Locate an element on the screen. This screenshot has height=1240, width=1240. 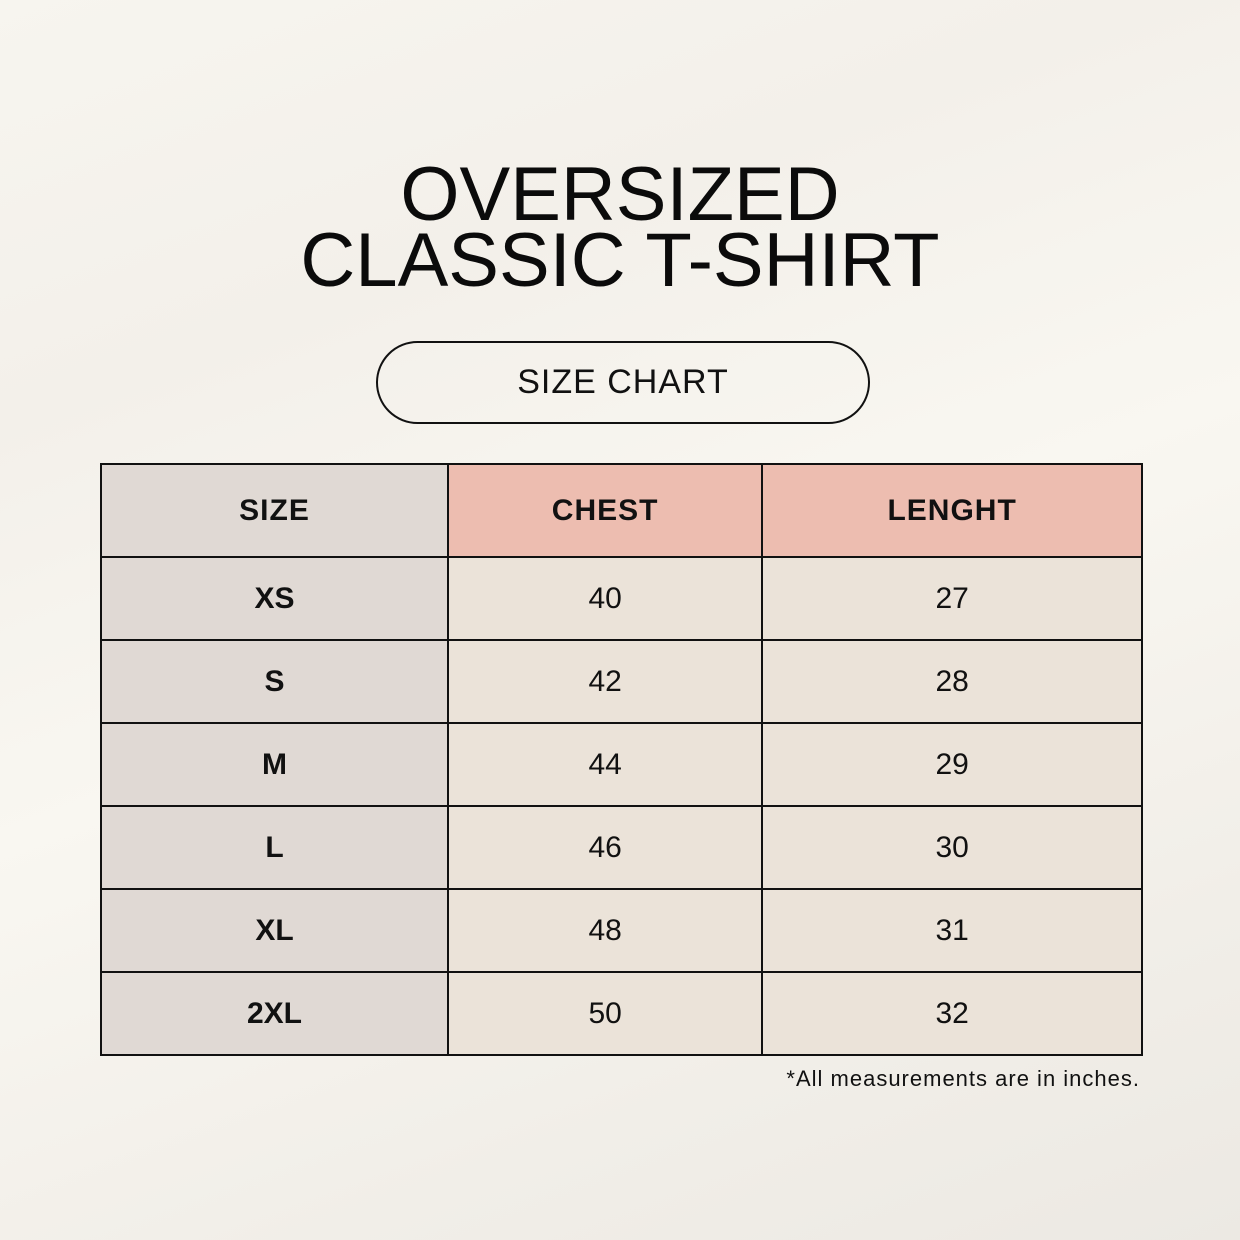
table-row: XL 48 31 is located at coordinates (621, 930).